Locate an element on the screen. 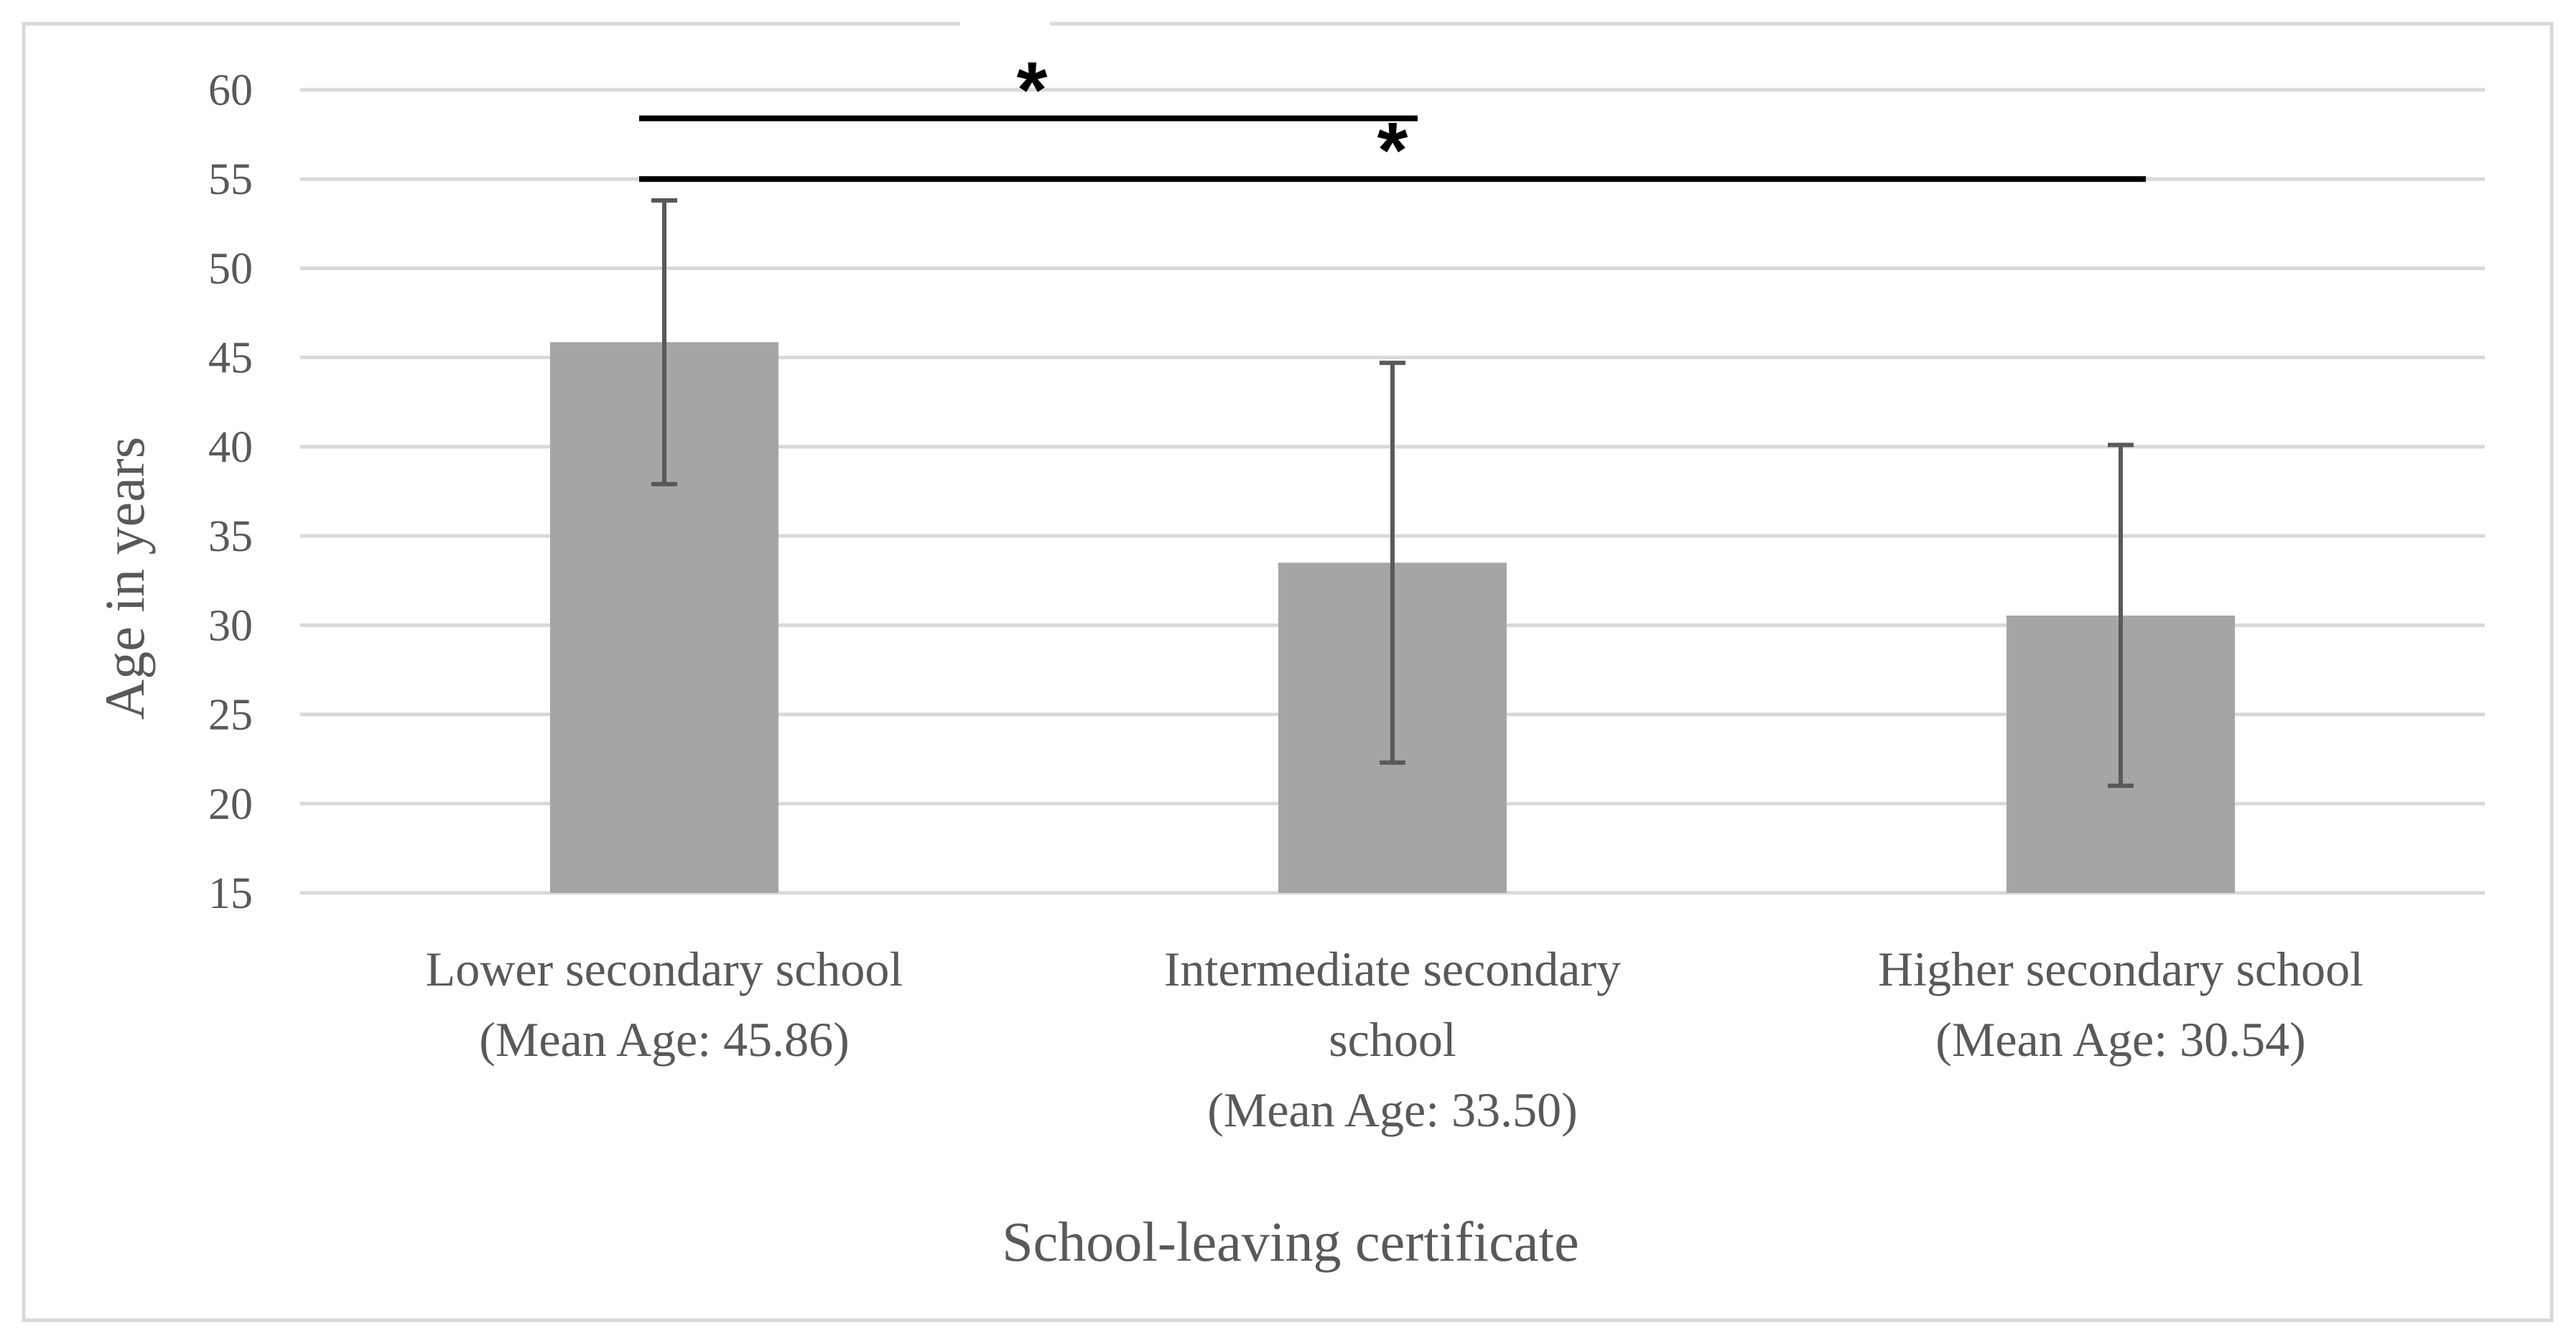 This screenshot has height=1344, width=2576. x-category-label: (Mean Age: 30.54) is located at coordinates (2120, 1039).